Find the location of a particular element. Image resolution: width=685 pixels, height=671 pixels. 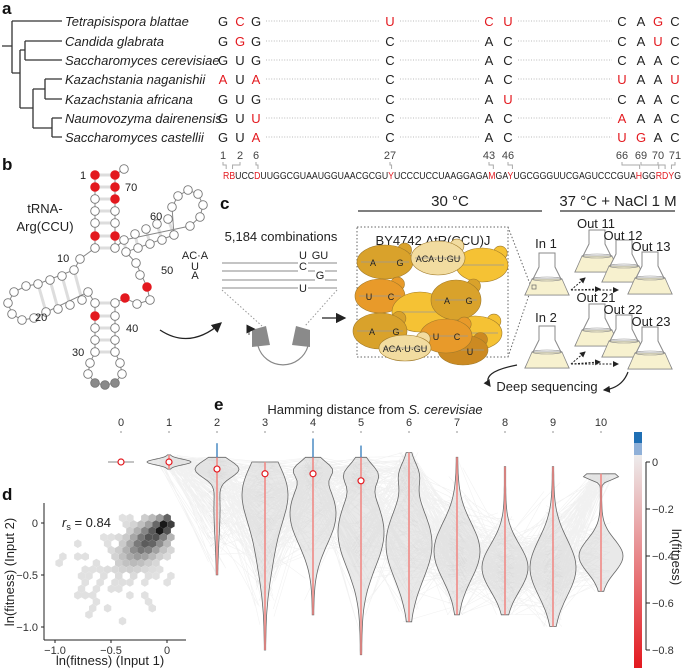

hamming-tick-label: 6 is located at coordinates (409, 423).